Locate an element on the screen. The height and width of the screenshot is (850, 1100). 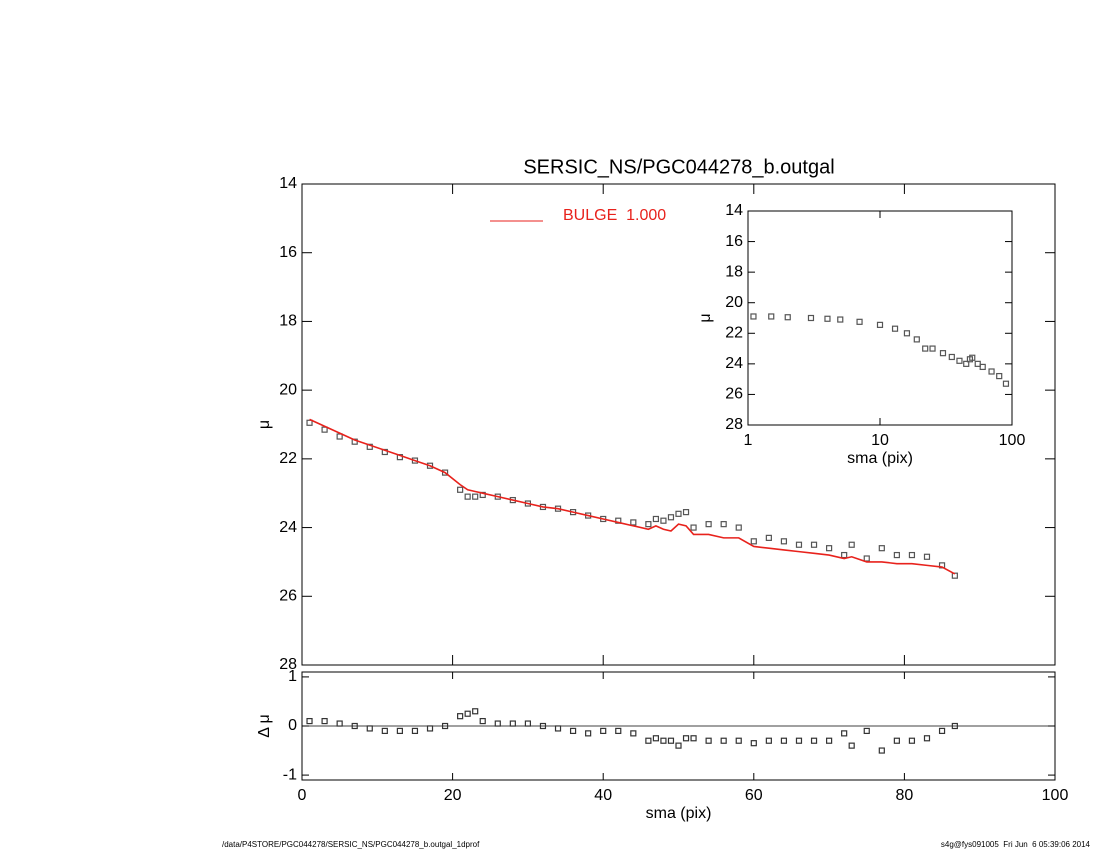
model-line is located at coordinates (632, 496).